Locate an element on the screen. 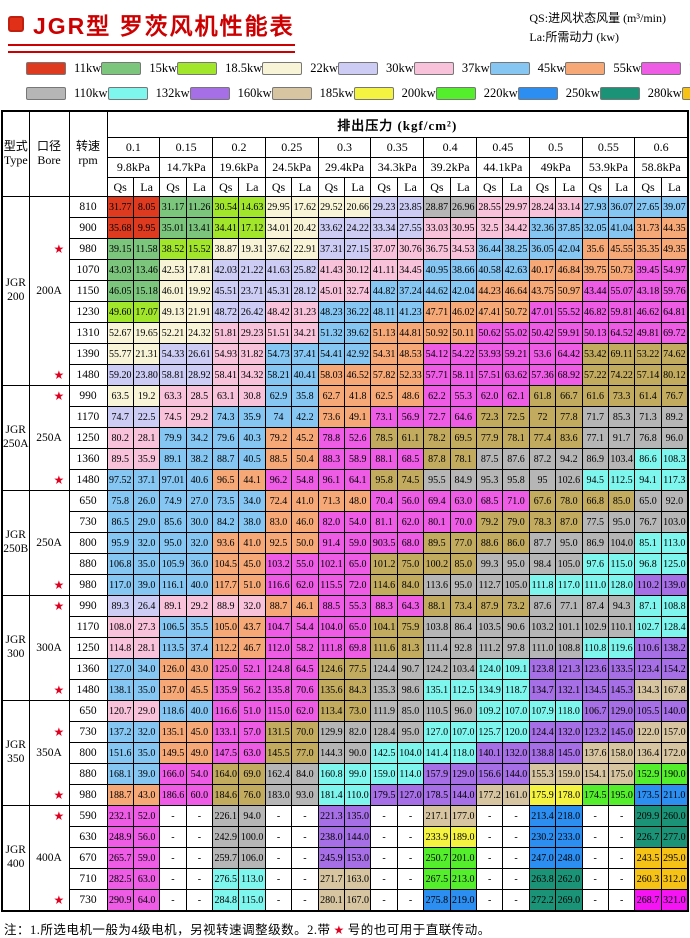 This screenshot has width=690, height=938. qs-cell: 49.13 is located at coordinates (173, 312).